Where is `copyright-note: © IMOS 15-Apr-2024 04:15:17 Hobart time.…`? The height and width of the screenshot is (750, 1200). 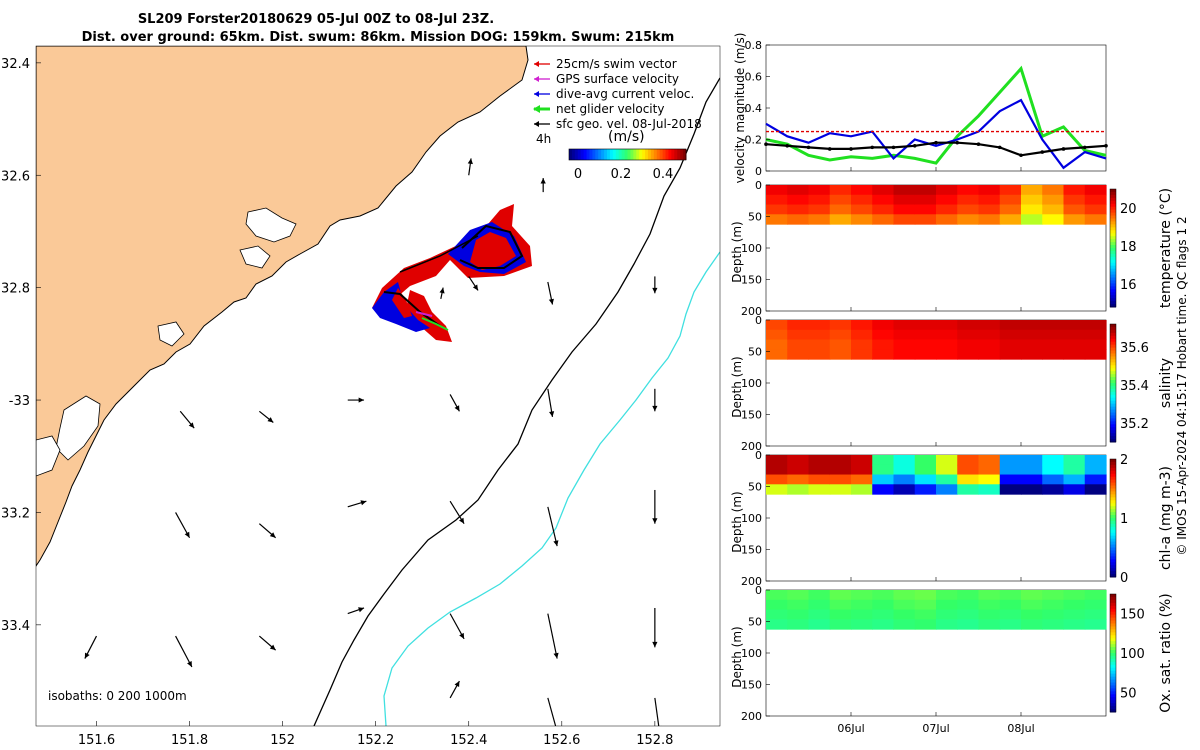 copyright-note: © IMOS 15-Apr-2024 04:15:17 Hobart time.… is located at coordinates (1182, 385).